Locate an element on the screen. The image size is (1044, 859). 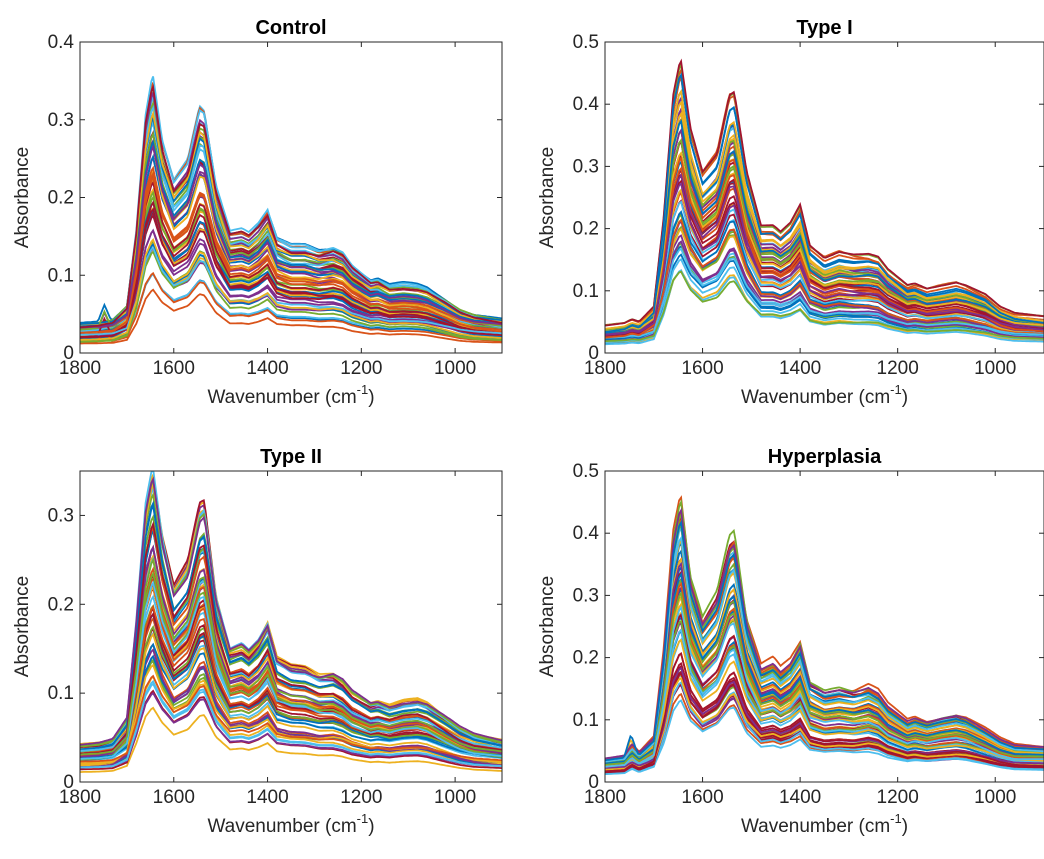
chart-title: Type I is located at coordinates (824, 28).